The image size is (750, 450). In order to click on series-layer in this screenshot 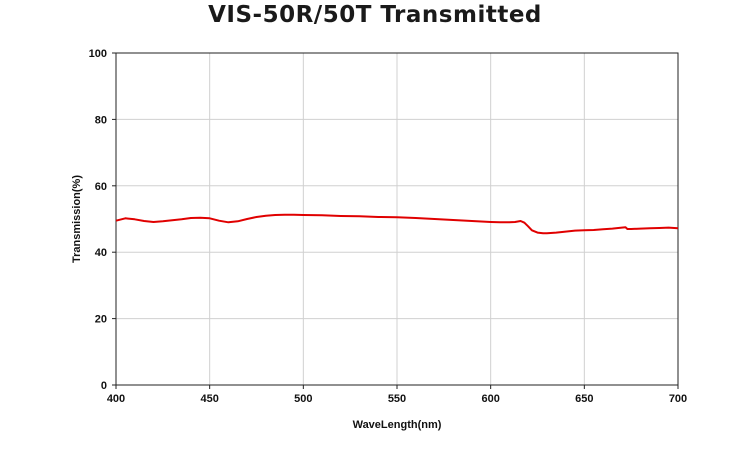, I will do `click(397, 224)`.